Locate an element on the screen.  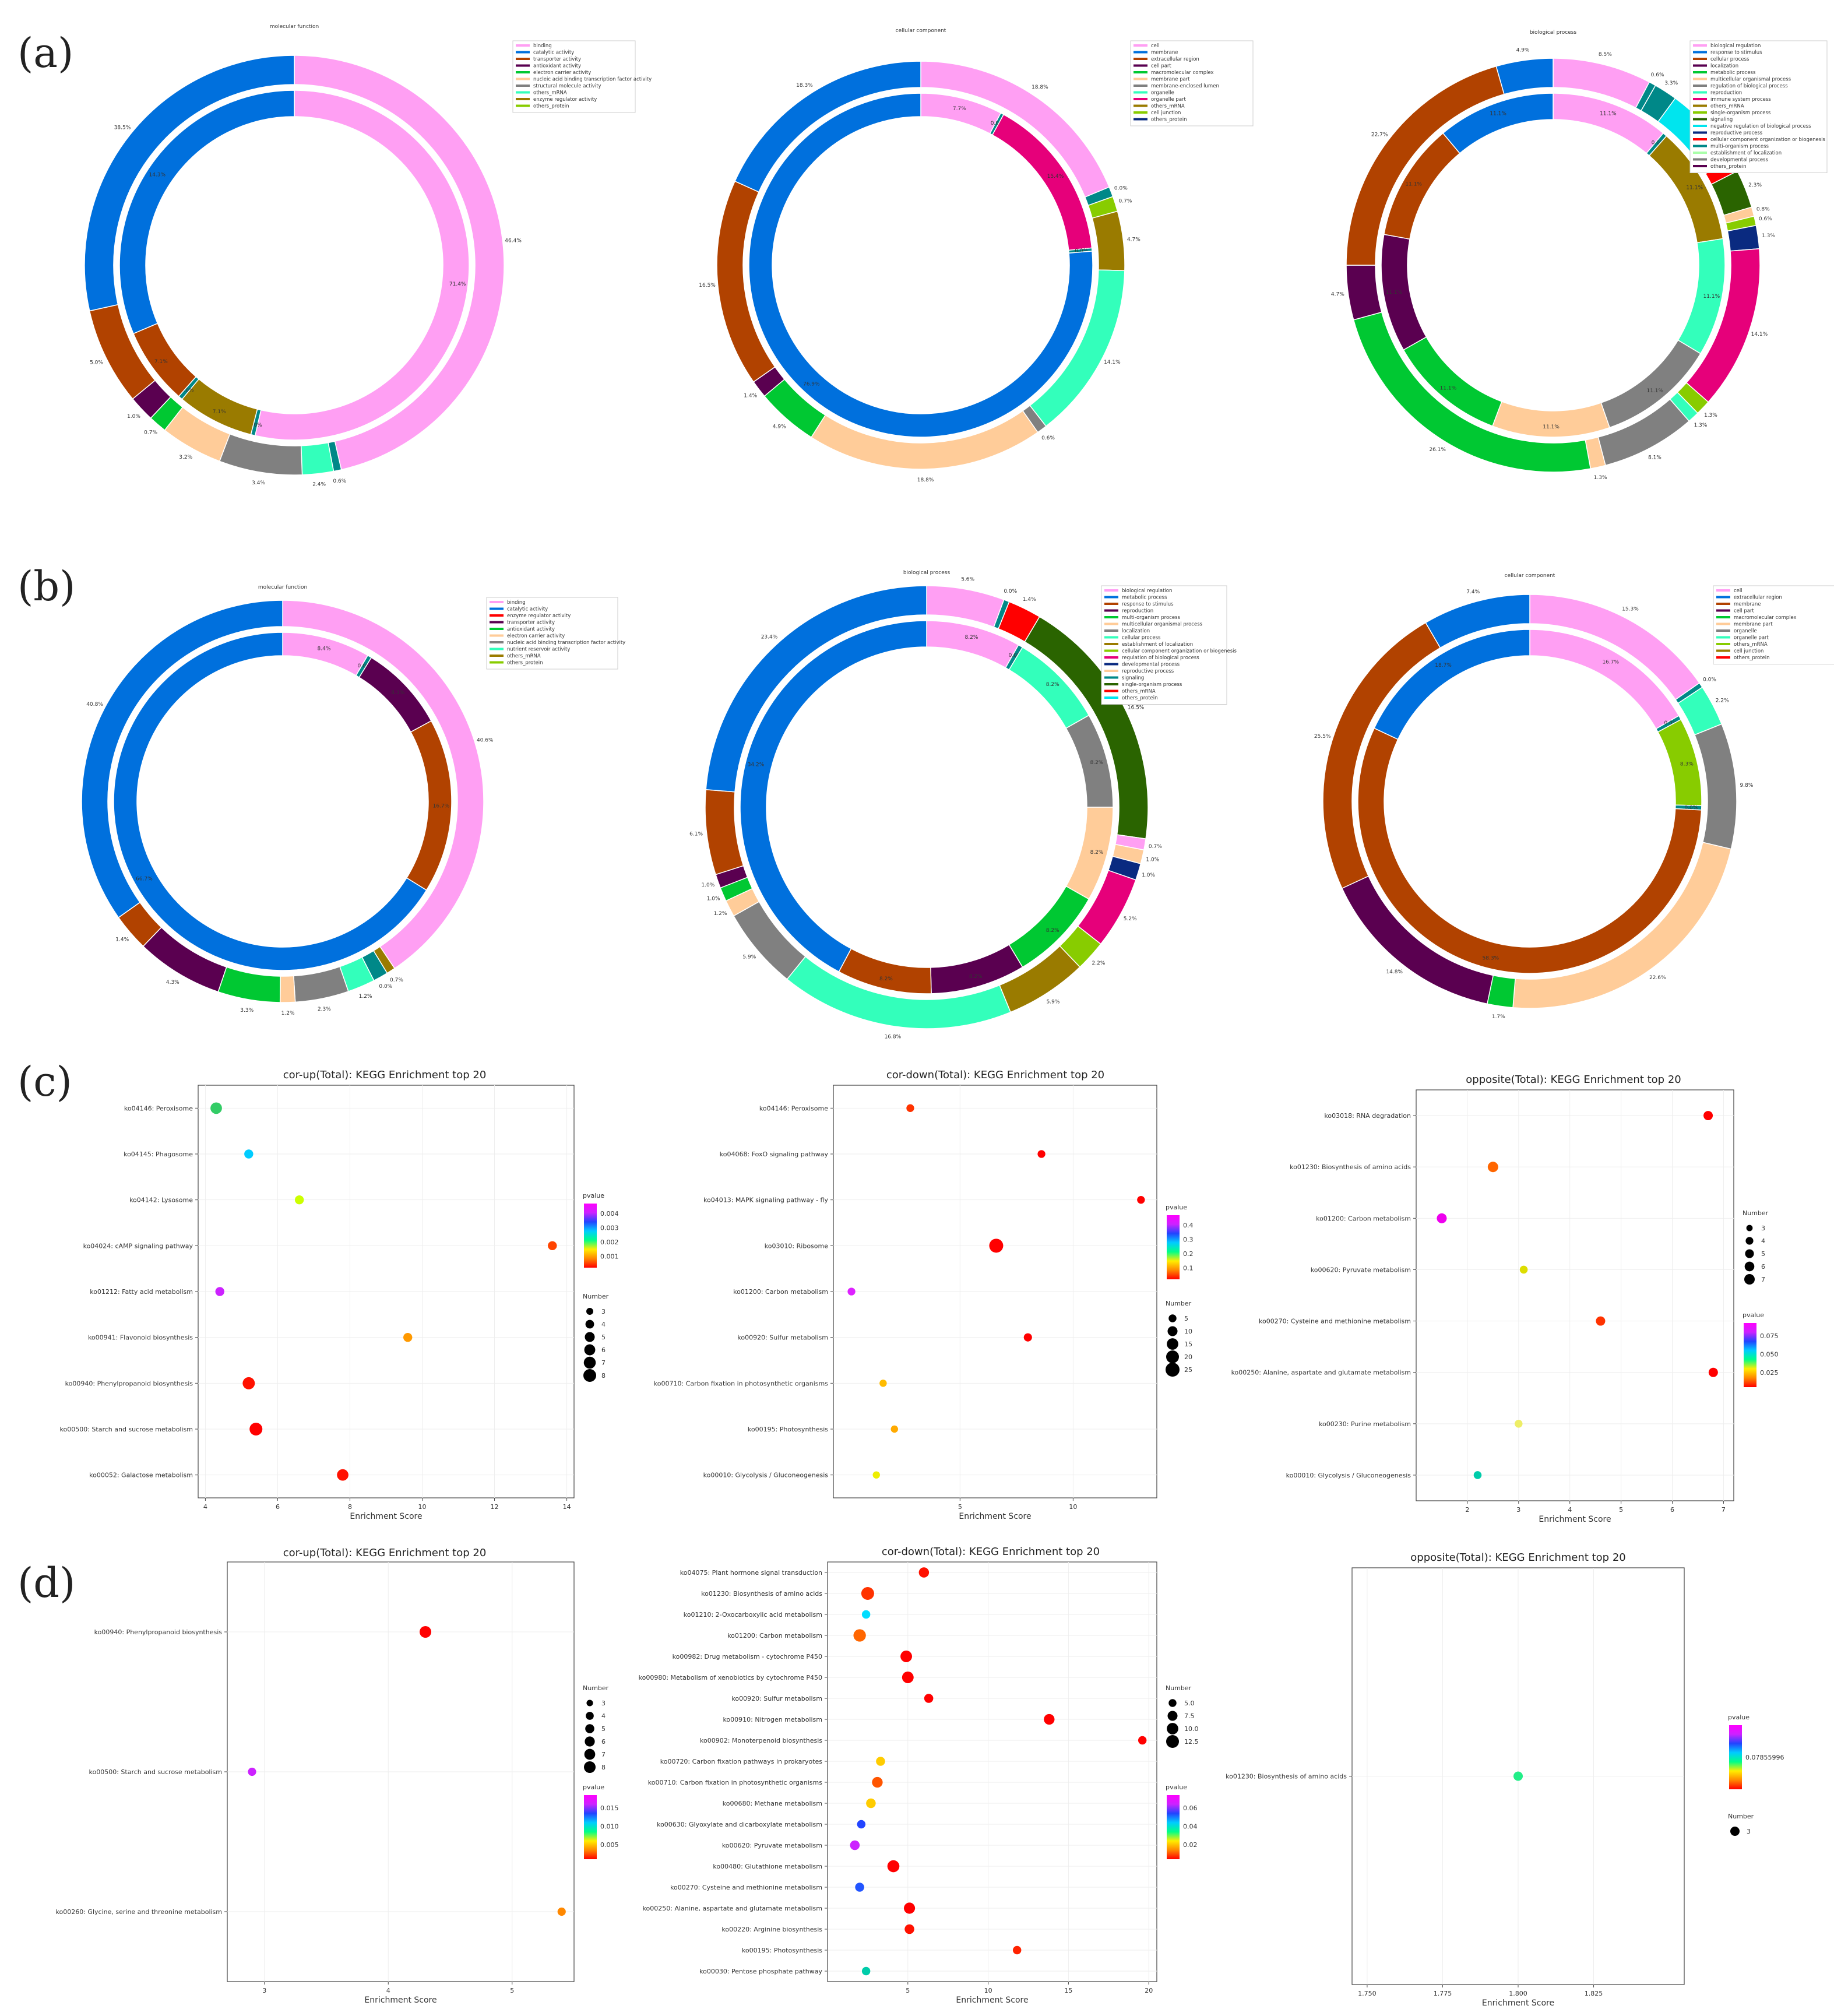
legend: pvalue 0.004 0.003 0.002 0.001 Number 3 4 5 6 7 8 is located at coordinates (601, 1287).